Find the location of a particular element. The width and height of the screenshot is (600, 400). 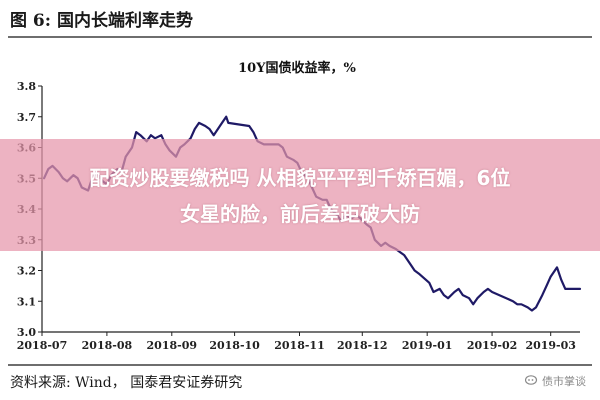

x-tick-label: 2019-03 is located at coordinates (550, 345).